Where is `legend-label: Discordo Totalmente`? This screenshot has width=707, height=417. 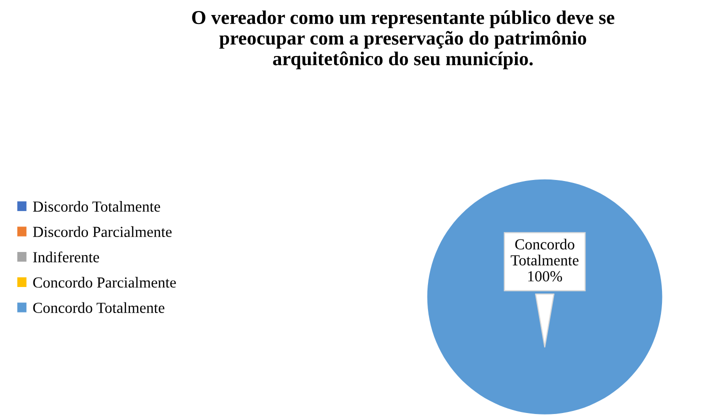
legend-label: Discordo Totalmente is located at coordinates (96, 206).